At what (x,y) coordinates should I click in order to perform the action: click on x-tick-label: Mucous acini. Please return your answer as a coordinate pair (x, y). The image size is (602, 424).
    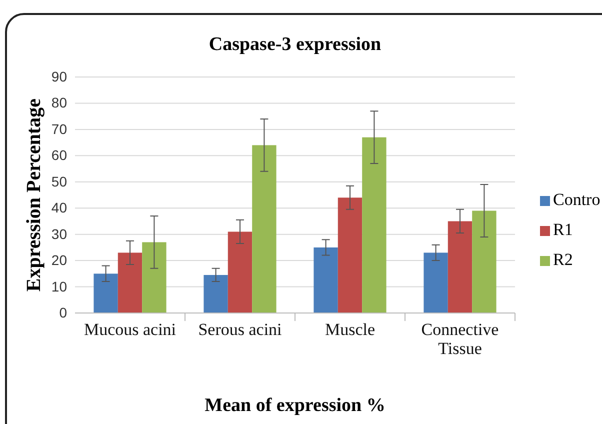
    Looking at the image, I should click on (130, 330).